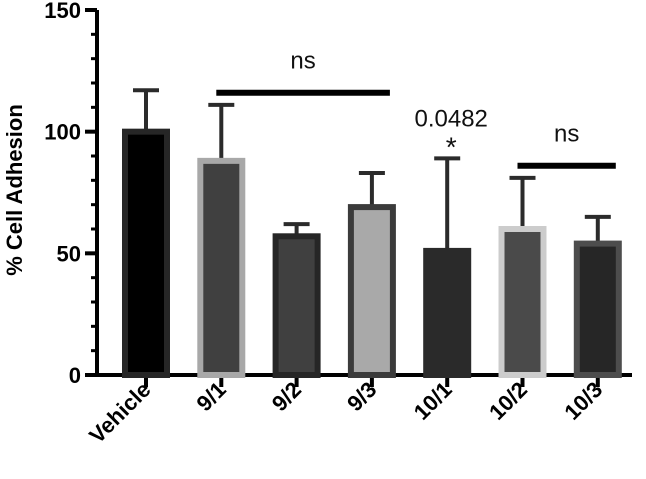  Describe the element at coordinates (433, 401) in the screenshot. I see `x-tick-label: 10/1` at that location.